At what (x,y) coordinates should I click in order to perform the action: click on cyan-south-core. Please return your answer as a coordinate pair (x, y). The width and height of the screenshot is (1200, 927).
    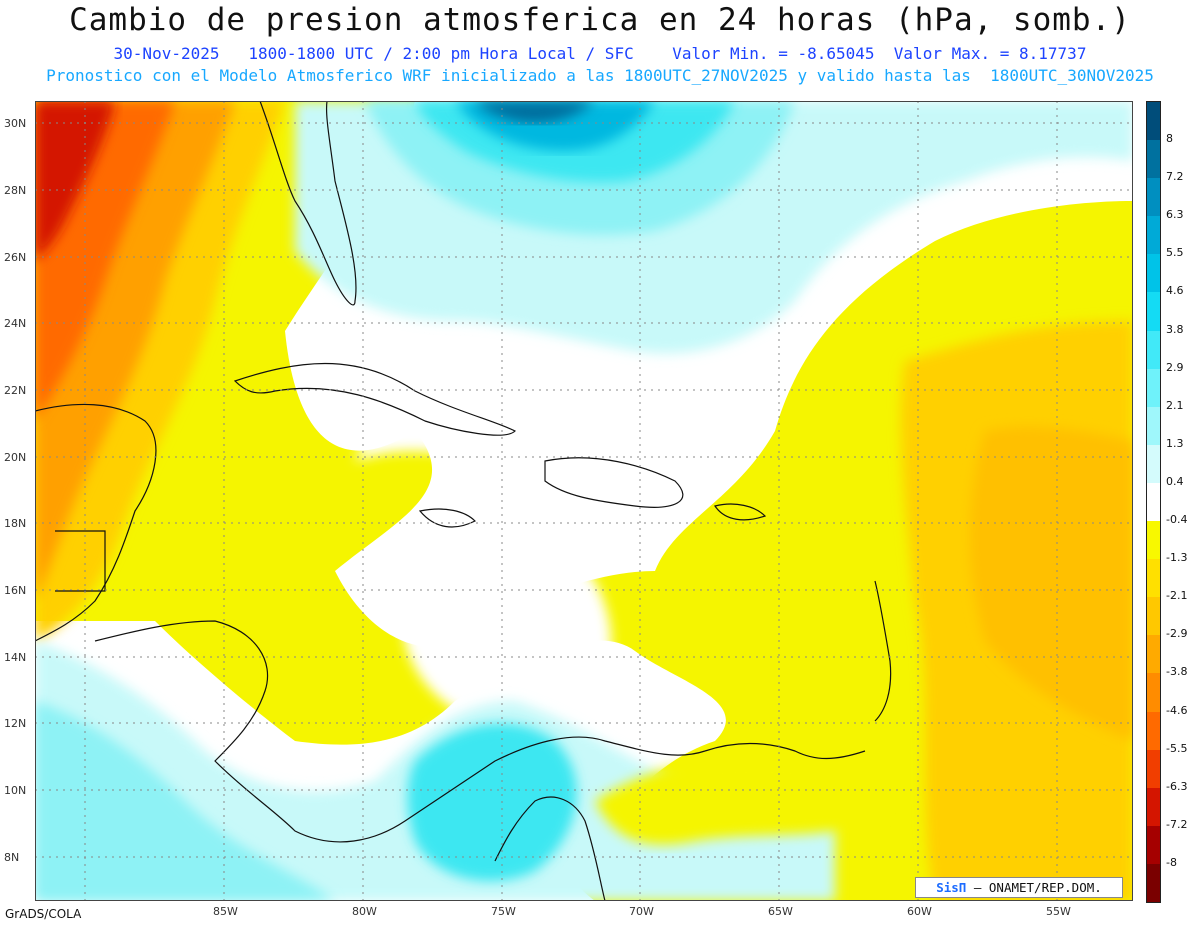
    Looking at the image, I should click on (492, 802).